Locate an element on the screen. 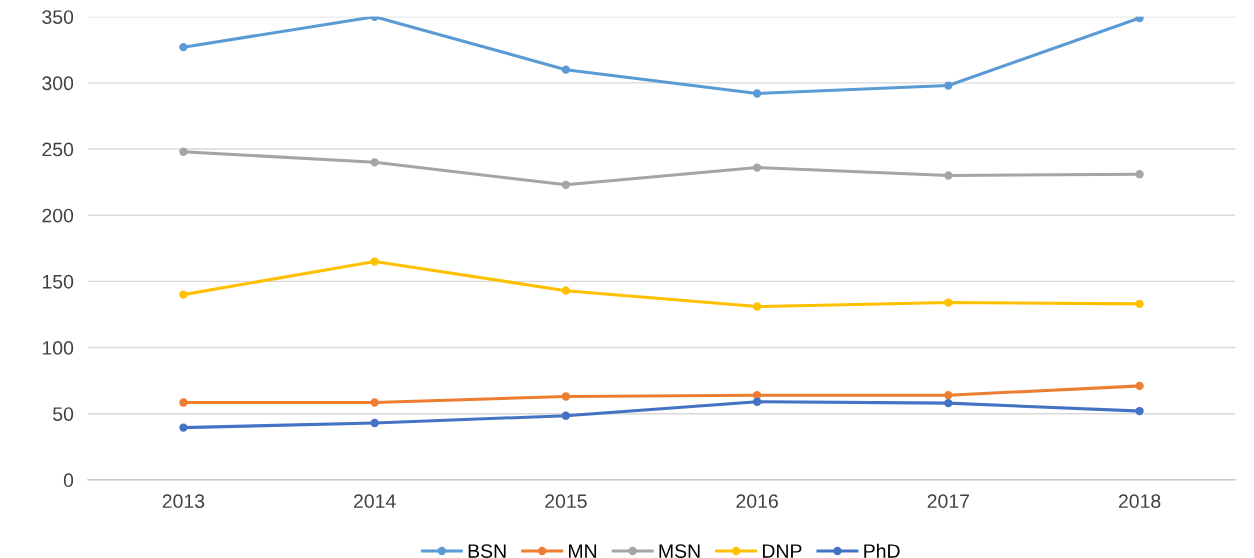 This screenshot has height=558, width=1254. y-tick-label: 0 is located at coordinates (68, 480).